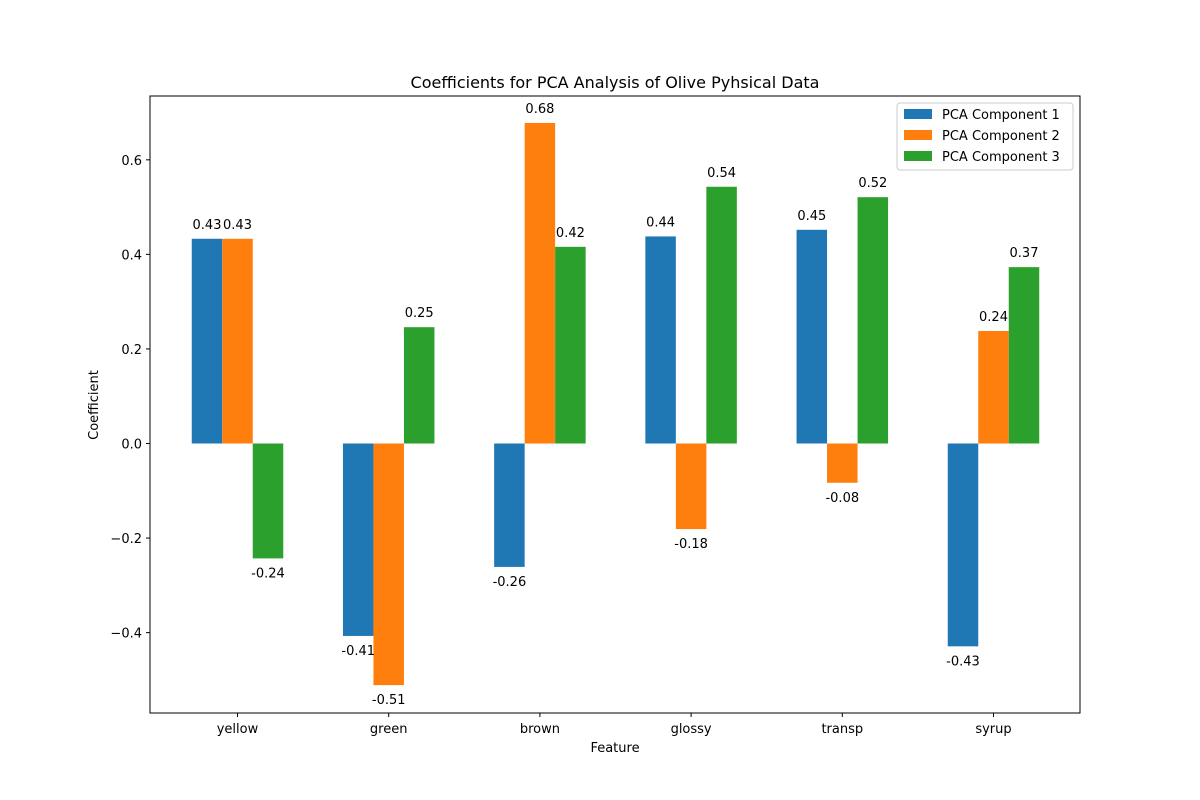 The width and height of the screenshot is (1200, 800). What do you see at coordinates (570, 233) in the screenshot?
I see `data-label-brown-series-3: 0.42` at bounding box center [570, 233].